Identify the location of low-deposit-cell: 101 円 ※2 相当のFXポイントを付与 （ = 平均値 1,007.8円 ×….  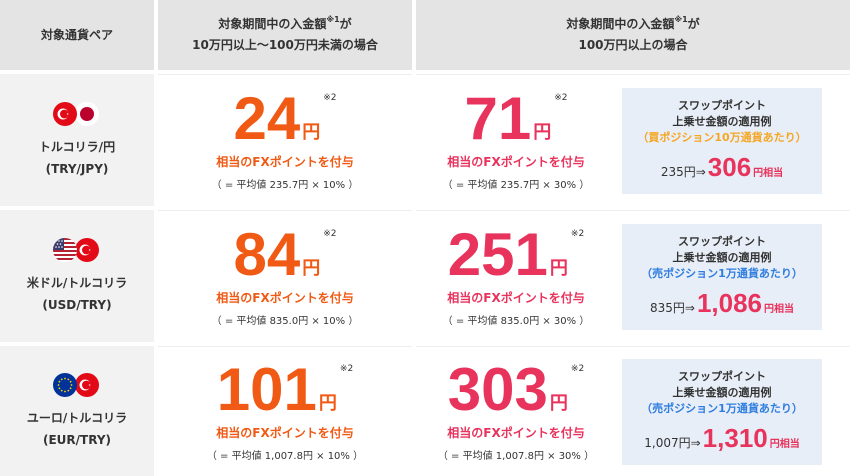
(285, 411).